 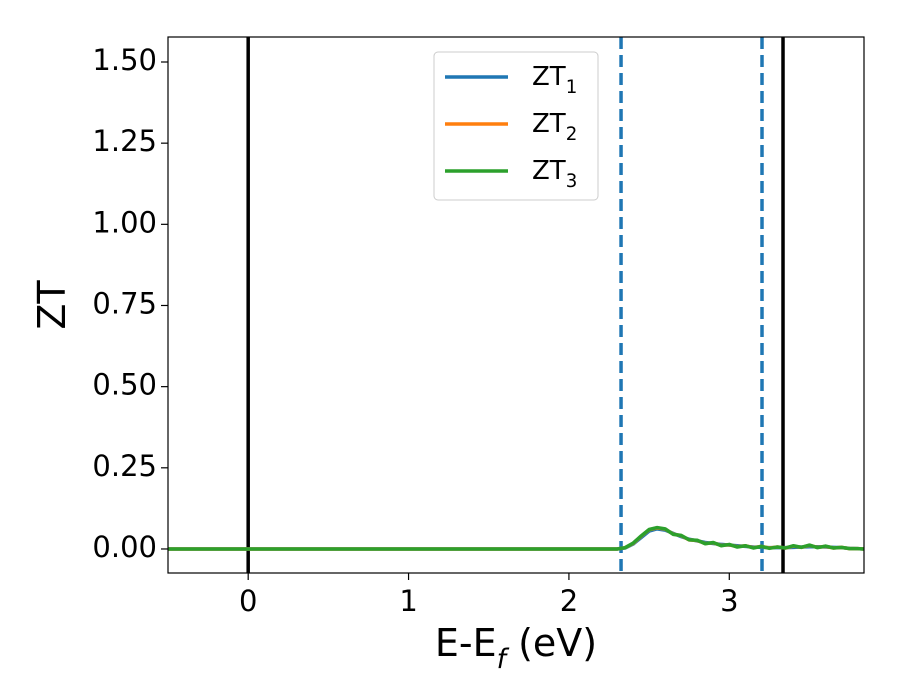 I want to click on y-tick-label: 1.00, so click(x=124, y=222).